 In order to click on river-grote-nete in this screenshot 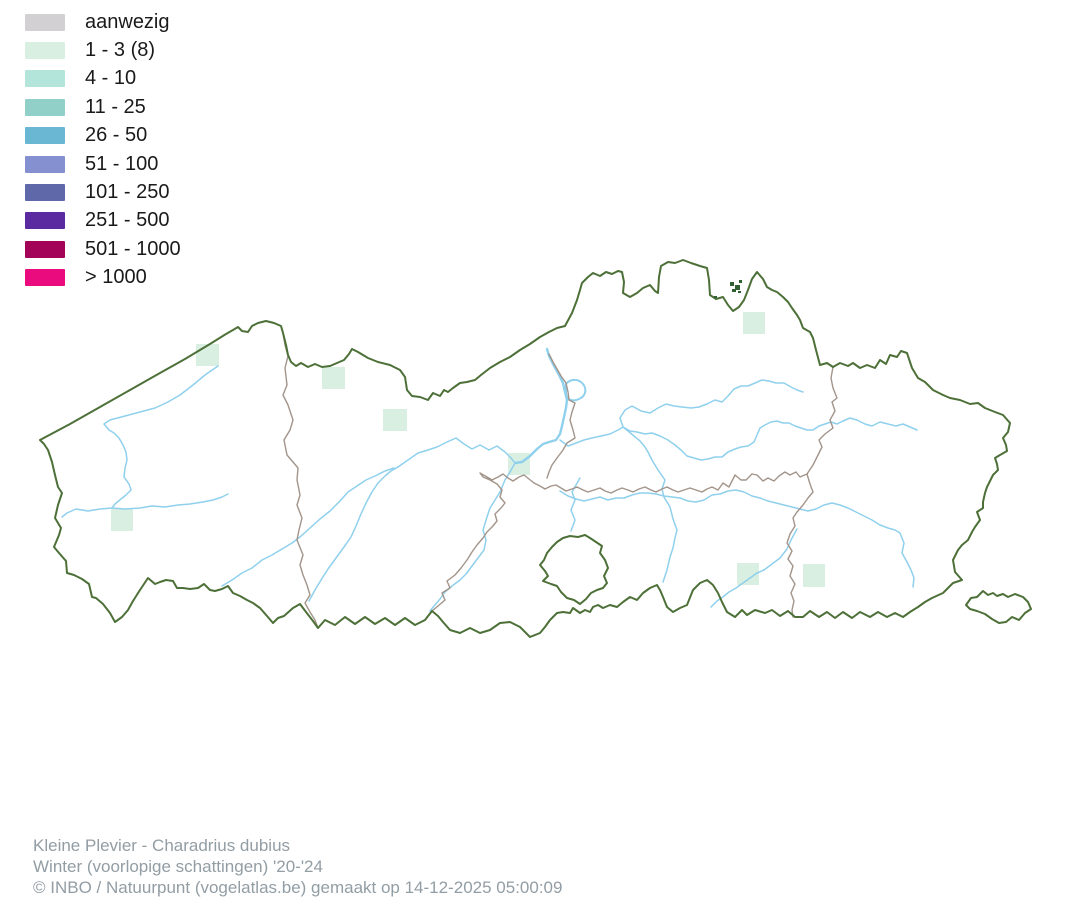, I will do `click(770, 439)`.